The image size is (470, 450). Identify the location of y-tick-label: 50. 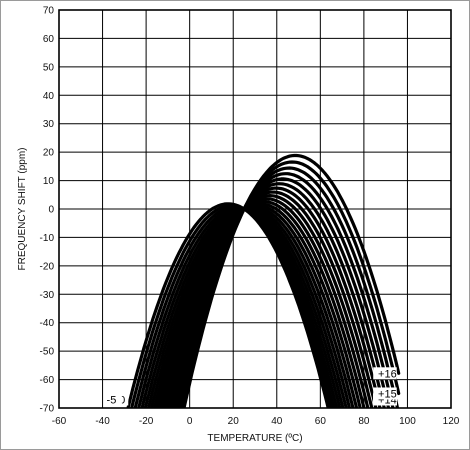
(49, 67).